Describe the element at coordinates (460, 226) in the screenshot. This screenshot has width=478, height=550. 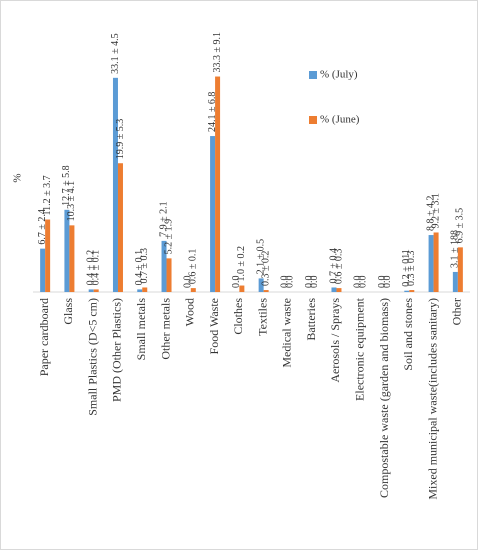
I see `value-label: 6.9 ± 3.5` at that location.